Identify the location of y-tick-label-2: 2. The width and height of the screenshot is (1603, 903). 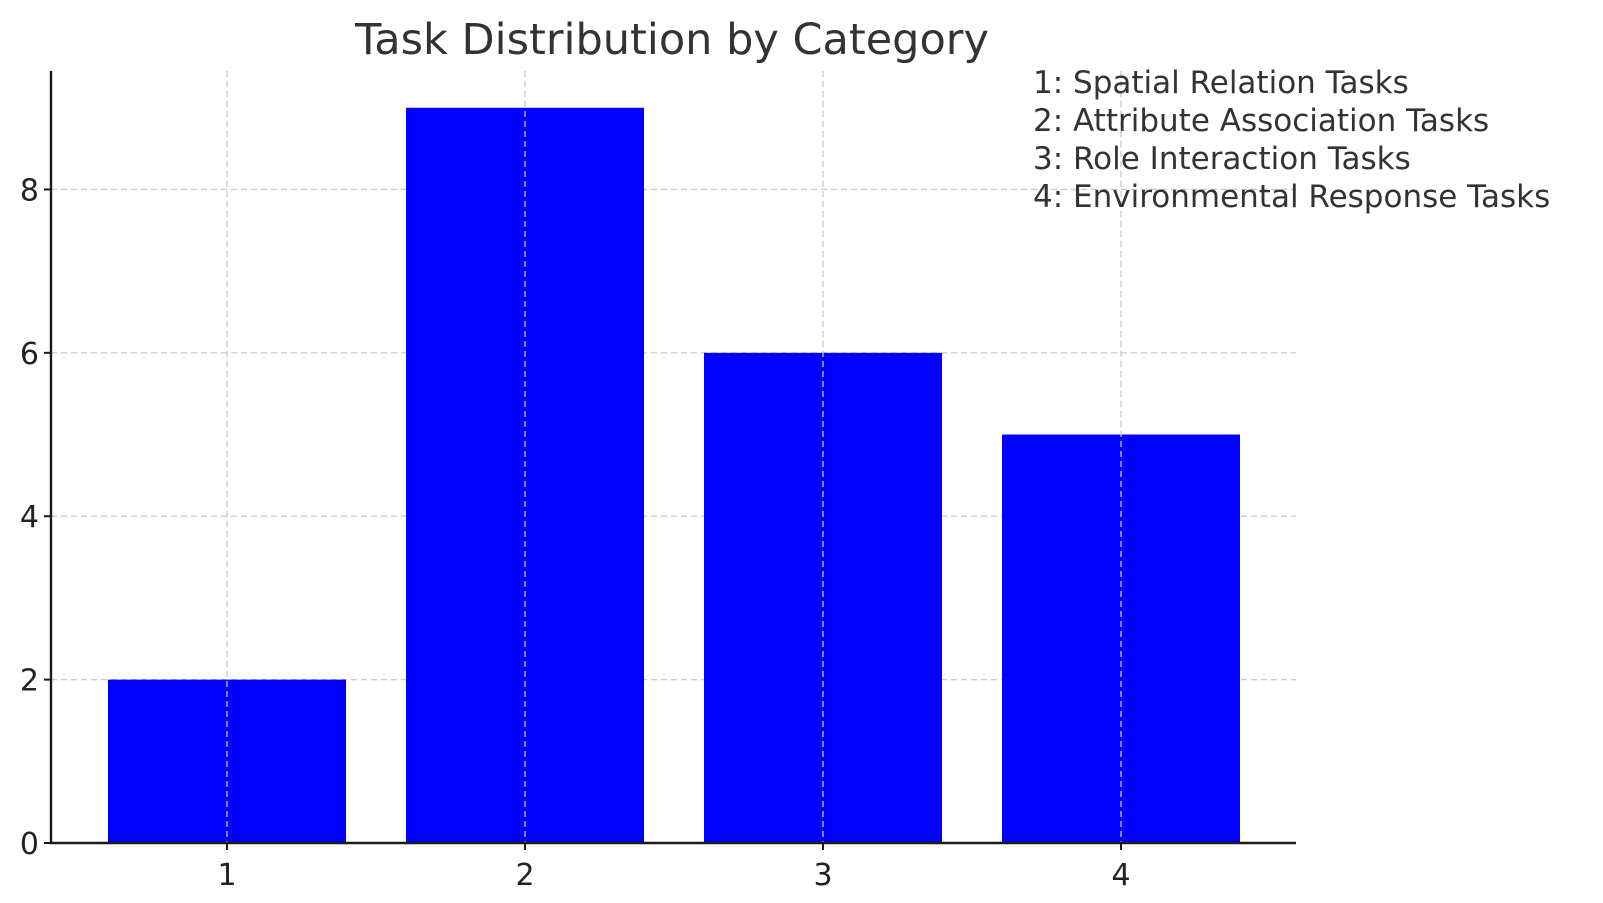
(29, 681).